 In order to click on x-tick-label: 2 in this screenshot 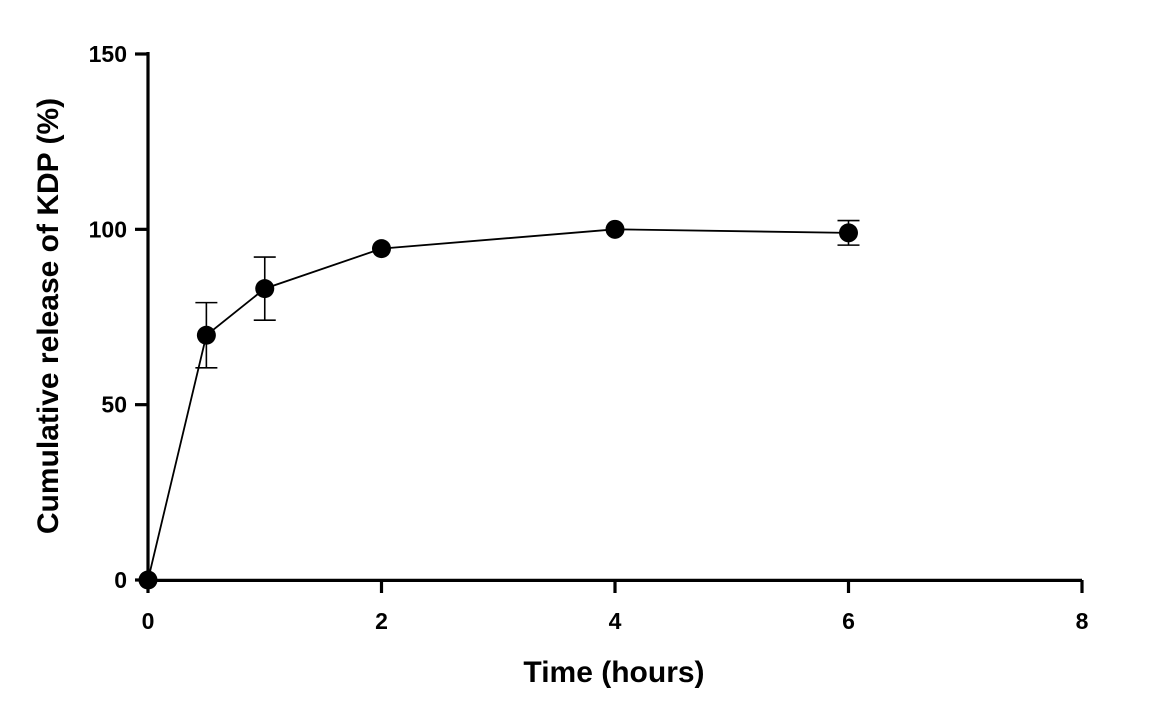, I will do `click(381, 621)`.